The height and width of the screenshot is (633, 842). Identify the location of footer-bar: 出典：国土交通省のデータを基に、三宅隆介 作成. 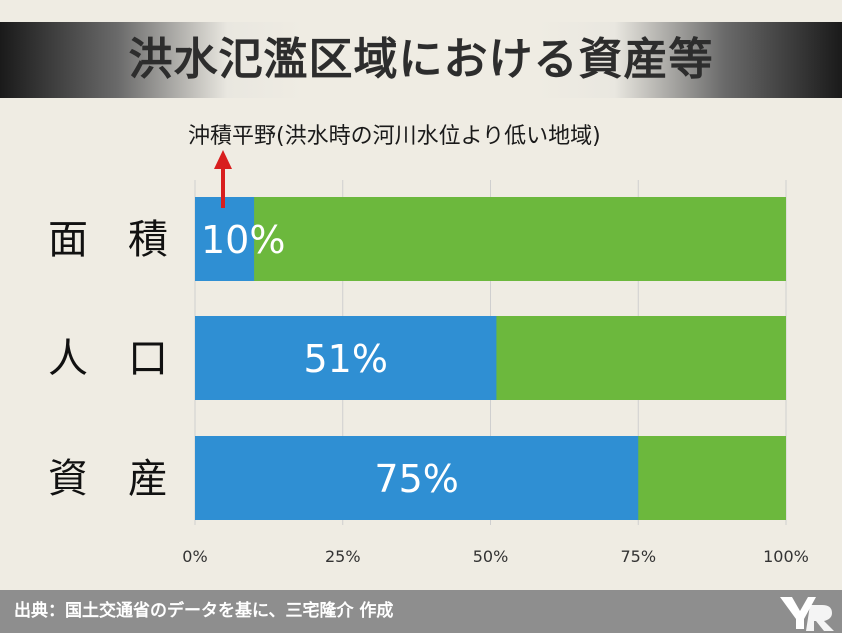
(421, 611).